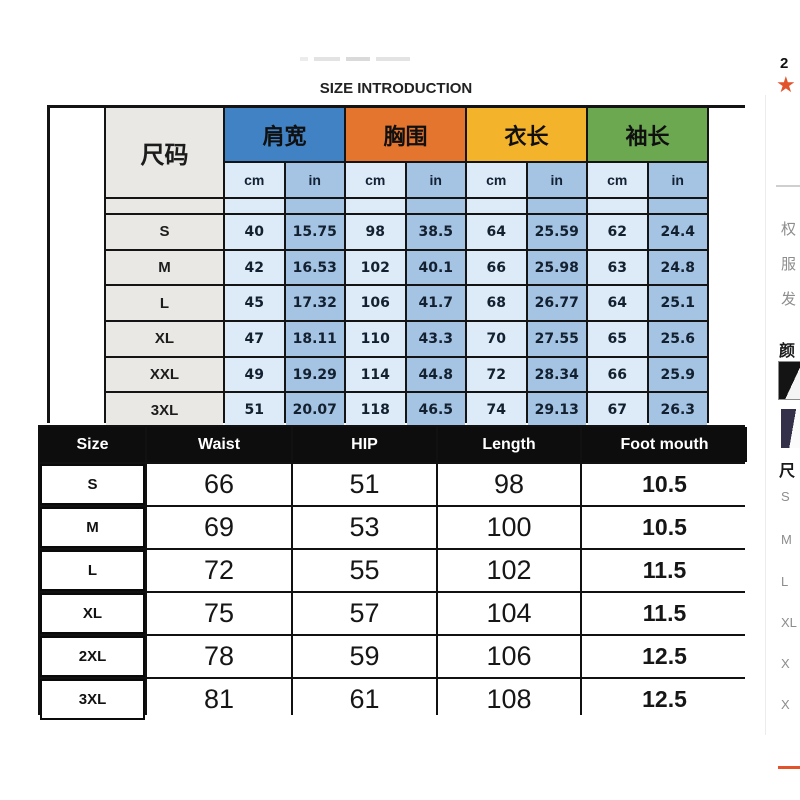 The image size is (800, 800). I want to click on col-header-hip: HIP, so click(364, 444).